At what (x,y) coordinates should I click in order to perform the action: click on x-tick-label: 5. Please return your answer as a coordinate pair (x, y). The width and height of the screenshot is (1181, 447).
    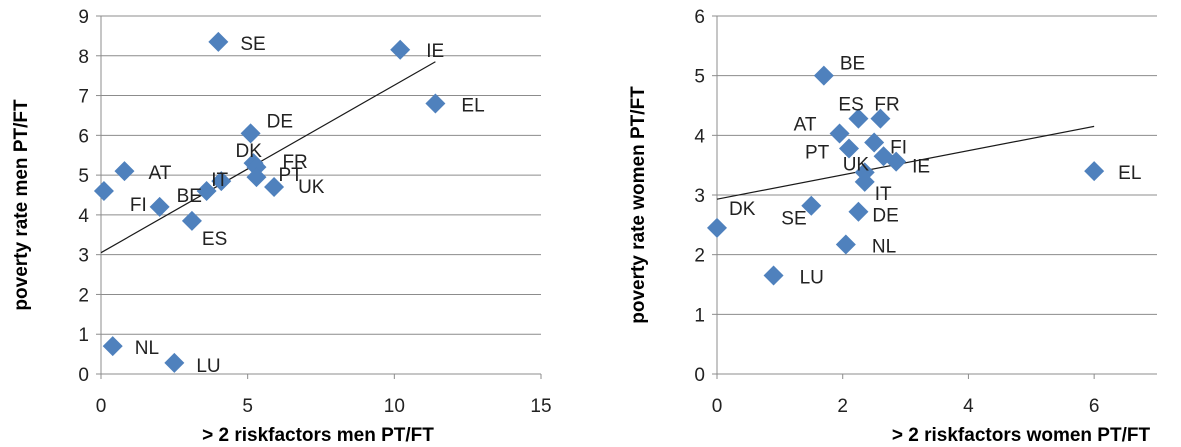
    Looking at the image, I should click on (247, 406).